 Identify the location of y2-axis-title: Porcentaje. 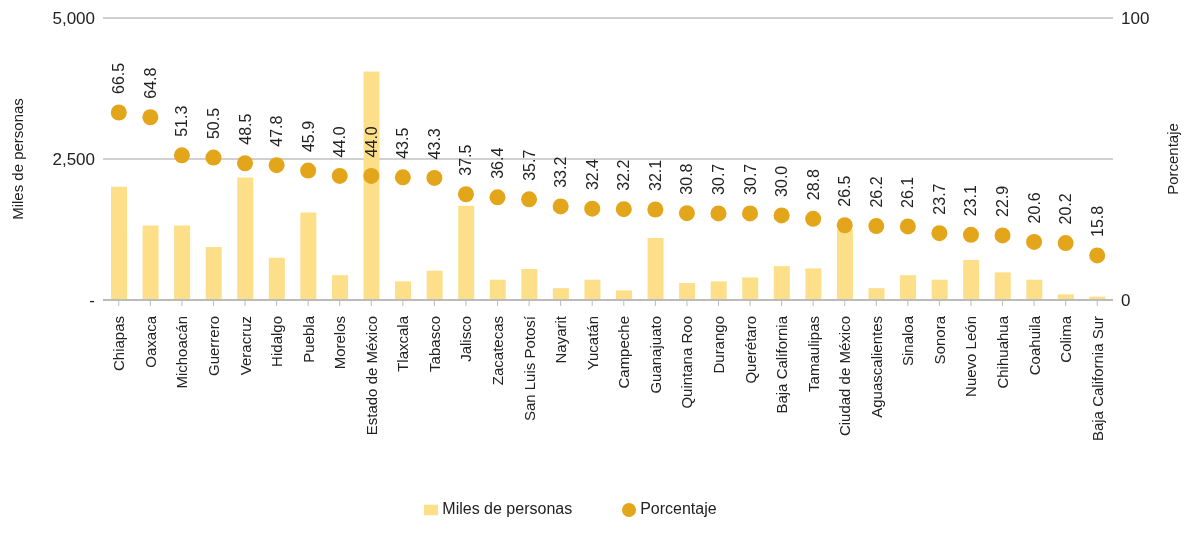
(1173, 159).